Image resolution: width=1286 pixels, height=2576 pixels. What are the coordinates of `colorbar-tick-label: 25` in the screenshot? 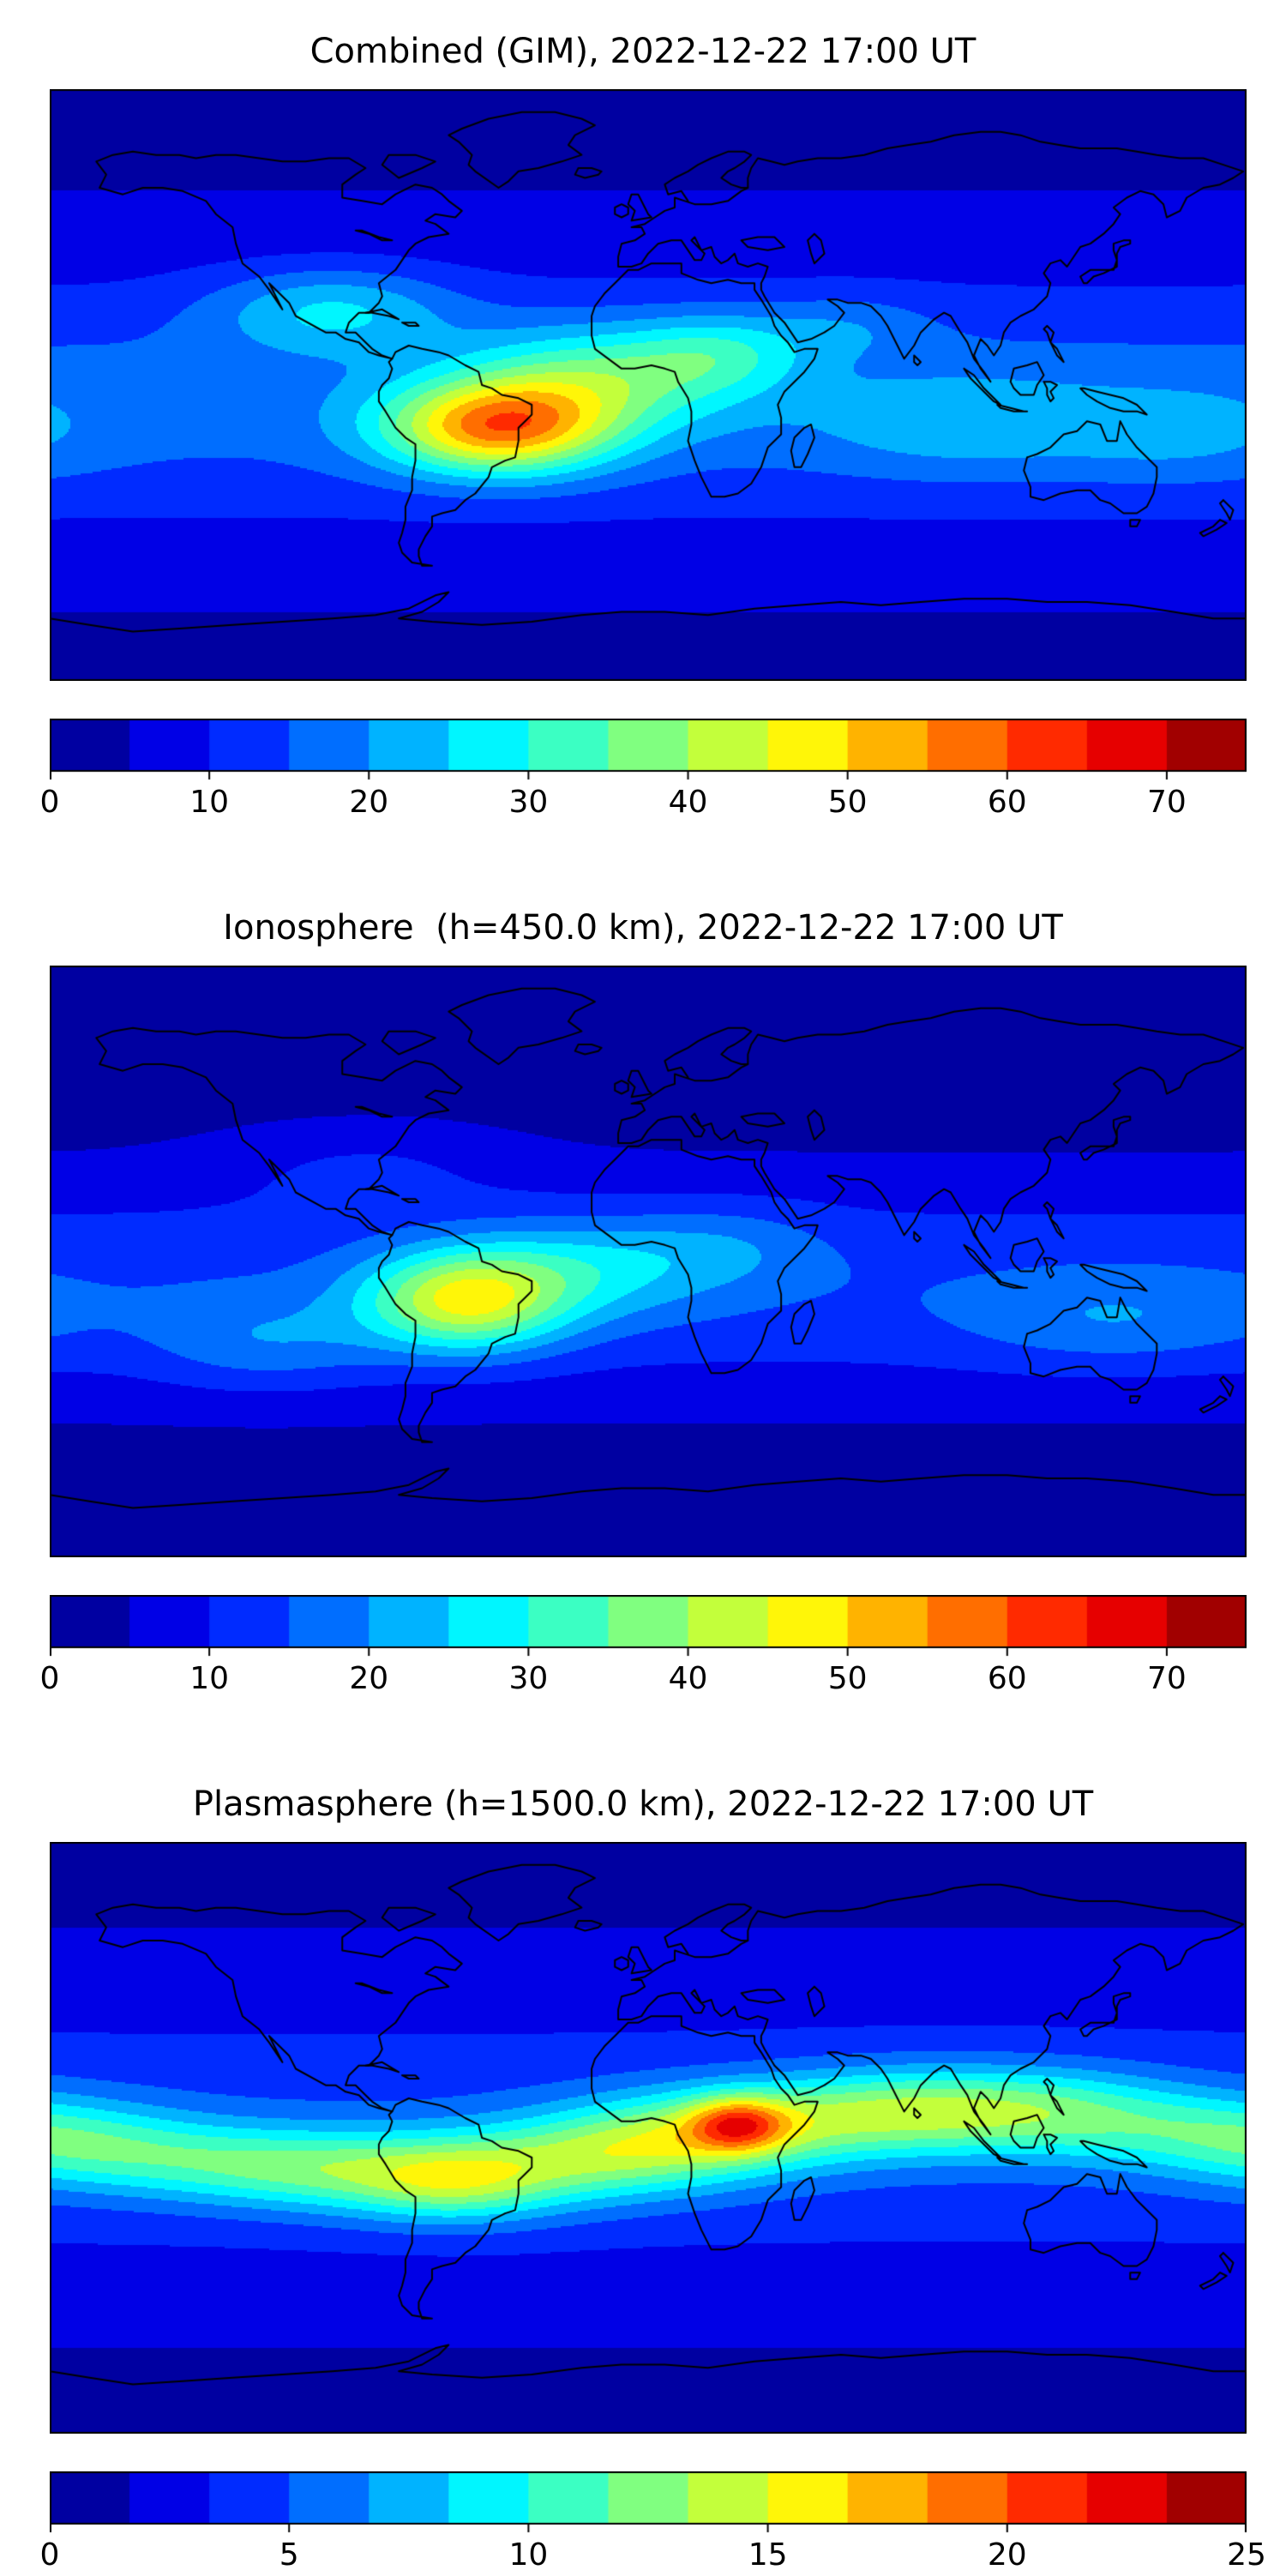 It's located at (1246, 2555).